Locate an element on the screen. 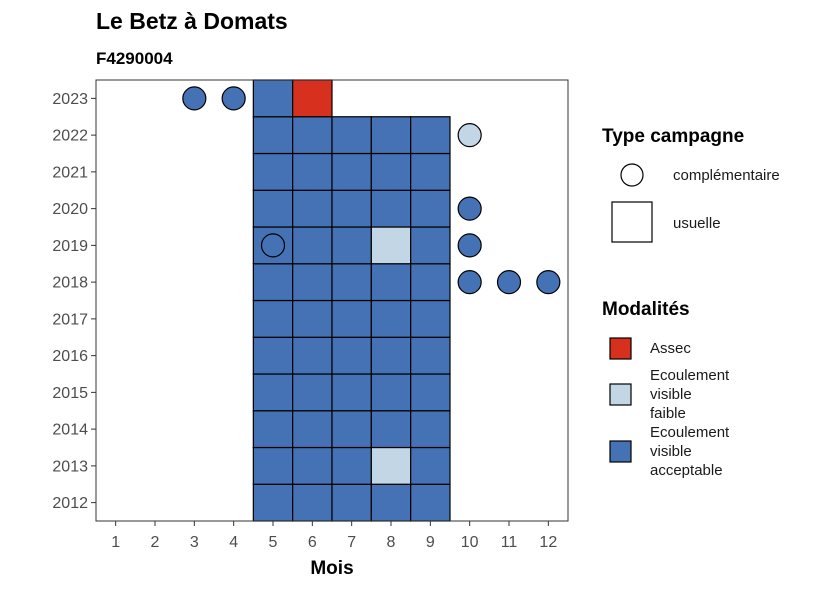 This screenshot has width=826, height=590. y-tick-label: 2019 is located at coordinates (70, 246).